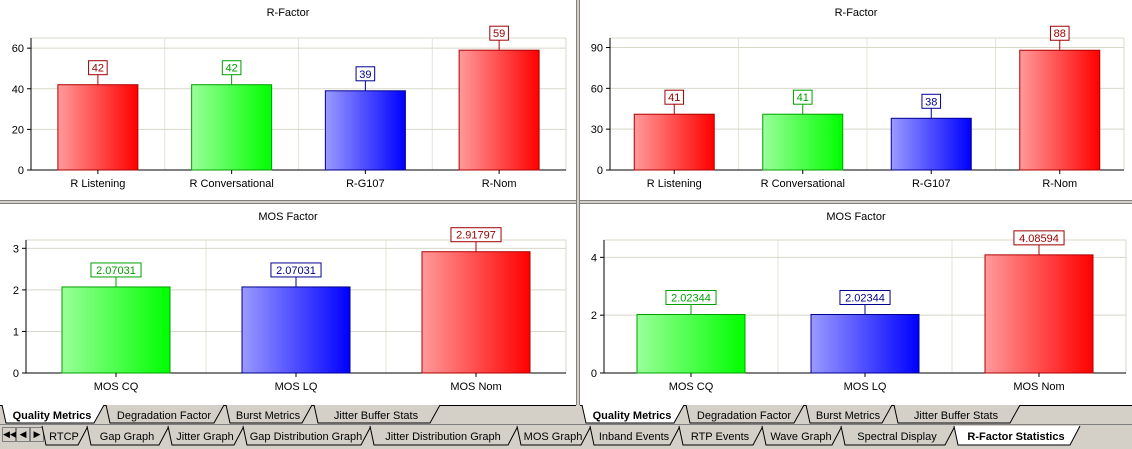  I want to click on left-subtab-tab-label: Degradation Factor, so click(164, 416).